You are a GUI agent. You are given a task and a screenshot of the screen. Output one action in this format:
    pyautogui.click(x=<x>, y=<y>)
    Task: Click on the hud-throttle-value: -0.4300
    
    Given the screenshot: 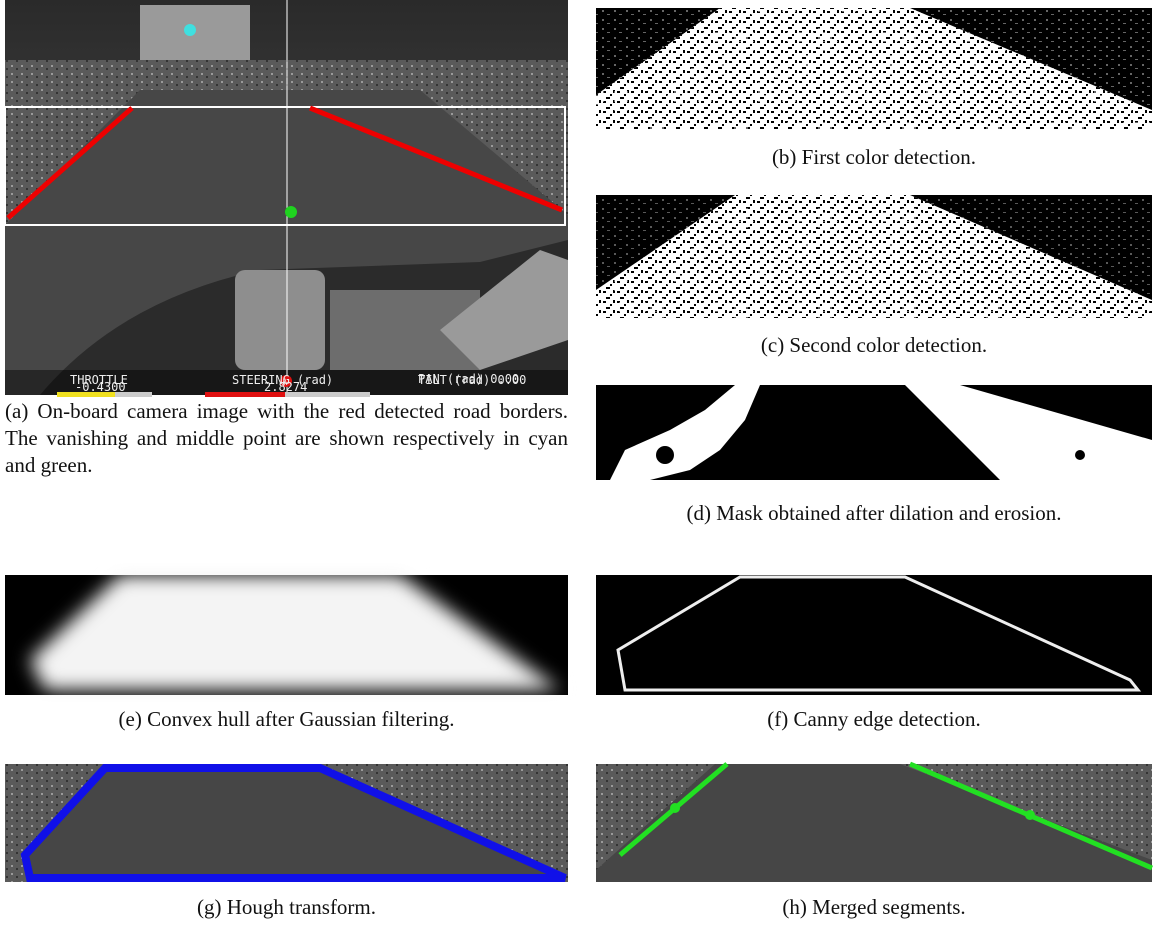 What is the action you would take?
    pyautogui.click(x=100, y=387)
    